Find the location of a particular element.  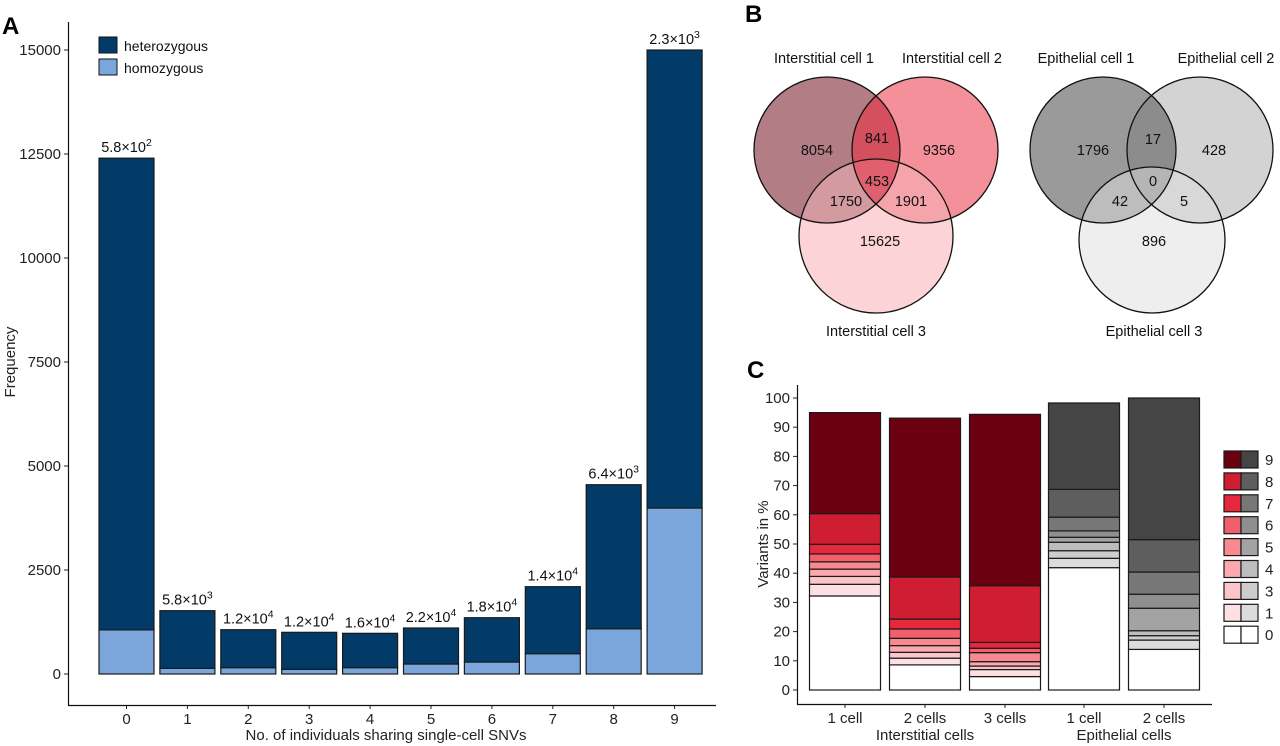

bar-label-0: 5.8×10² is located at coordinates (126, 146).